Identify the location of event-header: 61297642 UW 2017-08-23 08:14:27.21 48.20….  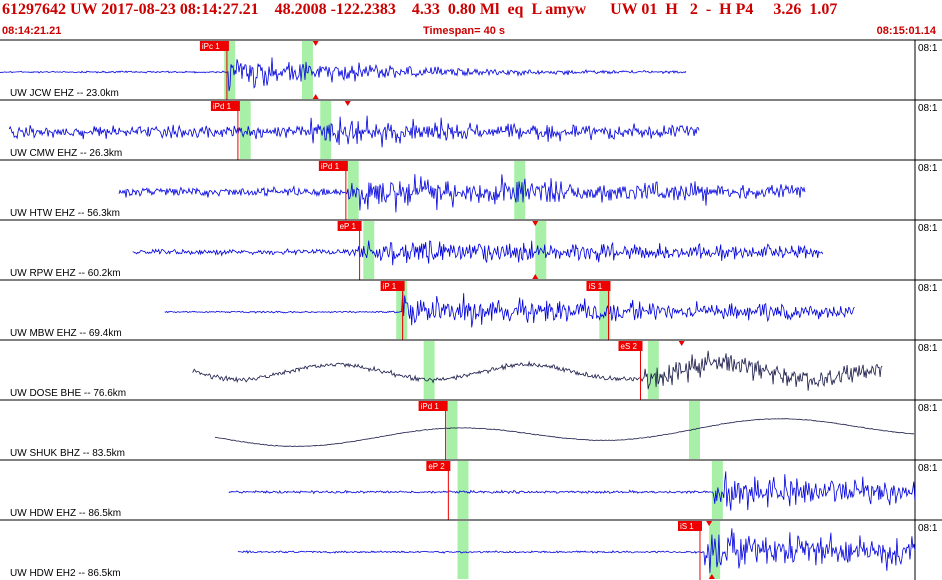
(471, 20).